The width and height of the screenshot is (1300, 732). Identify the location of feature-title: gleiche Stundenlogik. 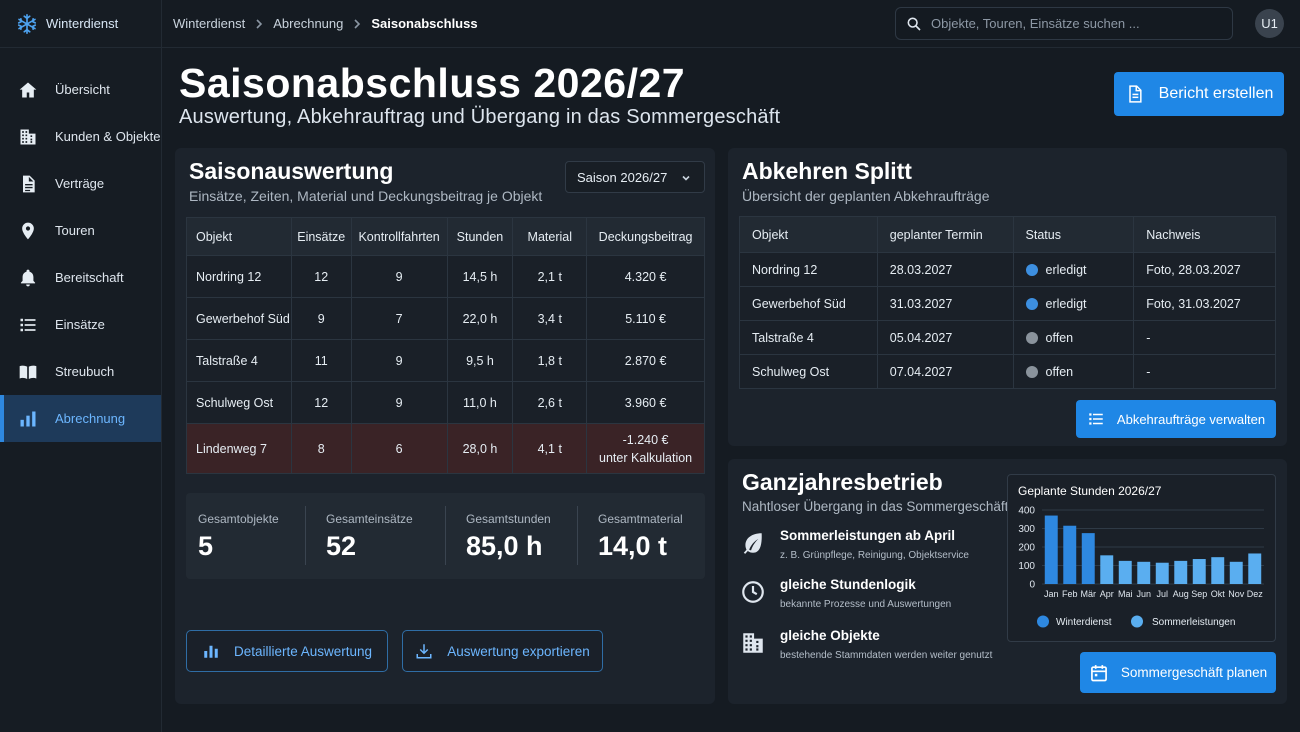
(848, 584).